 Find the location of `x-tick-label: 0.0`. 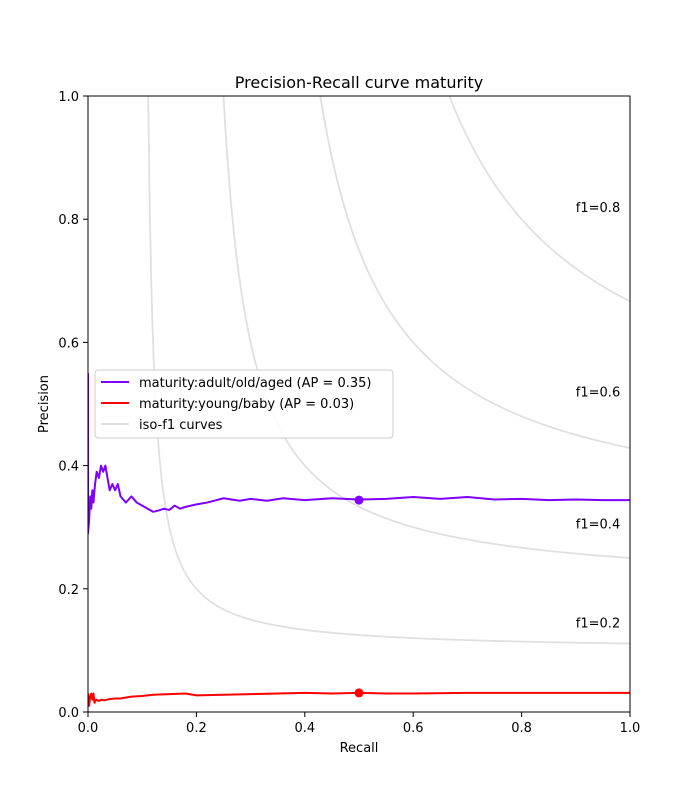

x-tick-label: 0.0 is located at coordinates (88, 728).